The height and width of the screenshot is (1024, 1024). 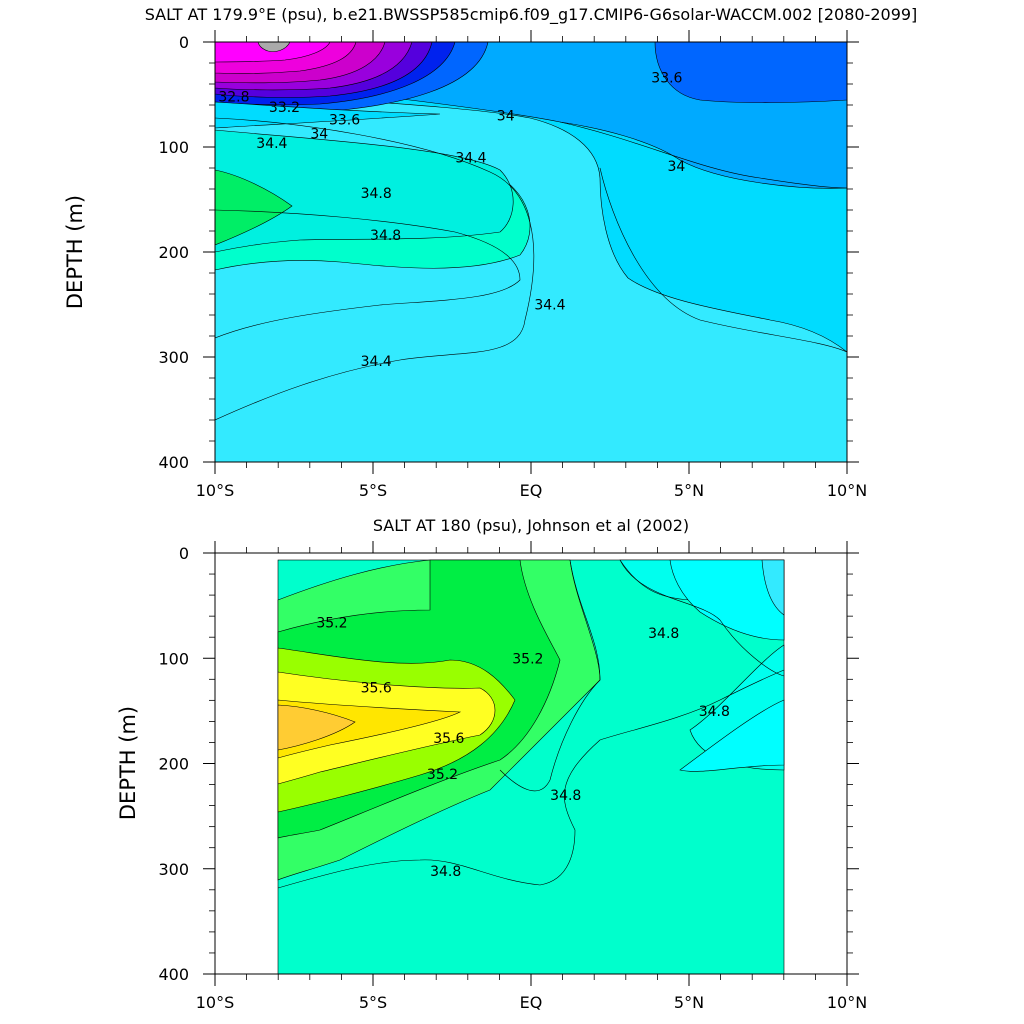 What do you see at coordinates (316, 727) in the screenshot?
I see `bot-fill-35.8` at bounding box center [316, 727].